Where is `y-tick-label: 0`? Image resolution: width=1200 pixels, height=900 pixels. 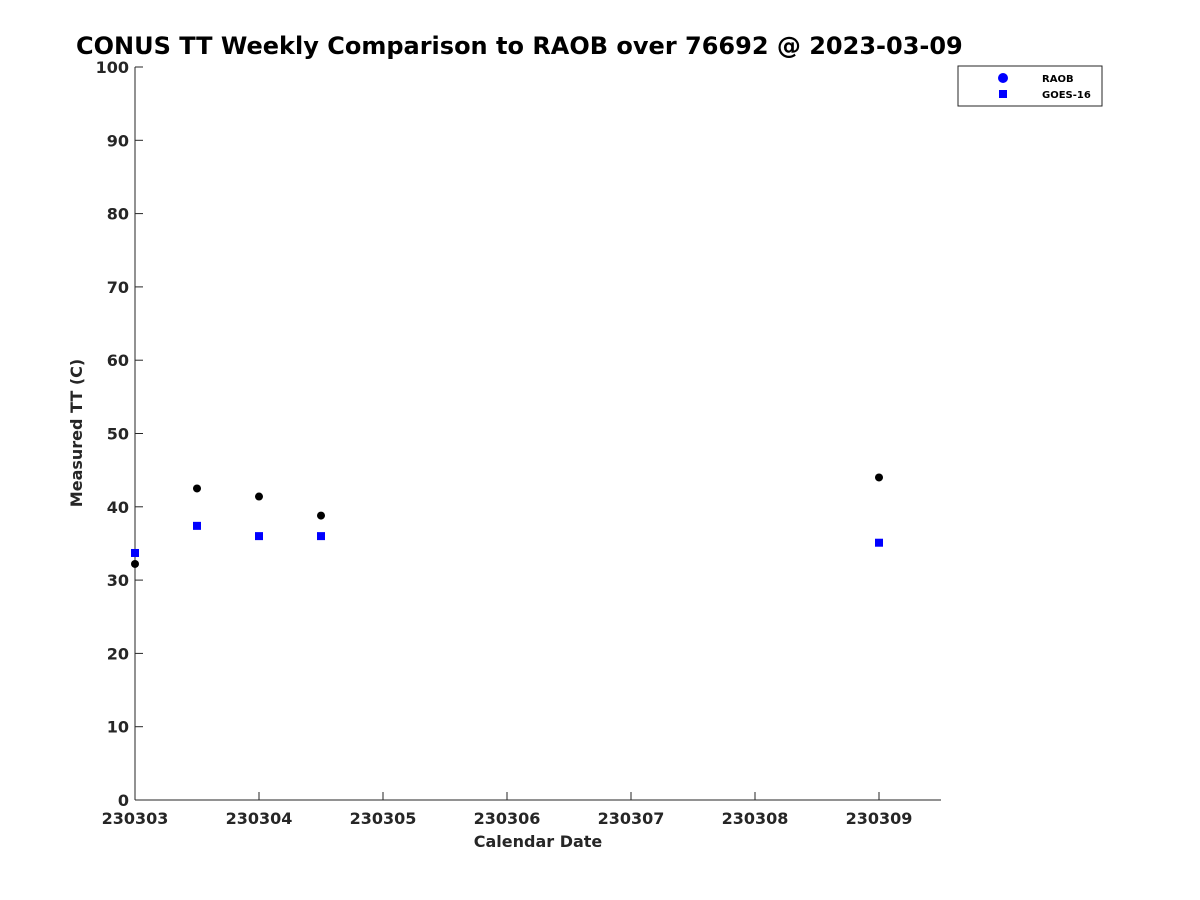
y-tick-label: 0 is located at coordinates (123, 800).